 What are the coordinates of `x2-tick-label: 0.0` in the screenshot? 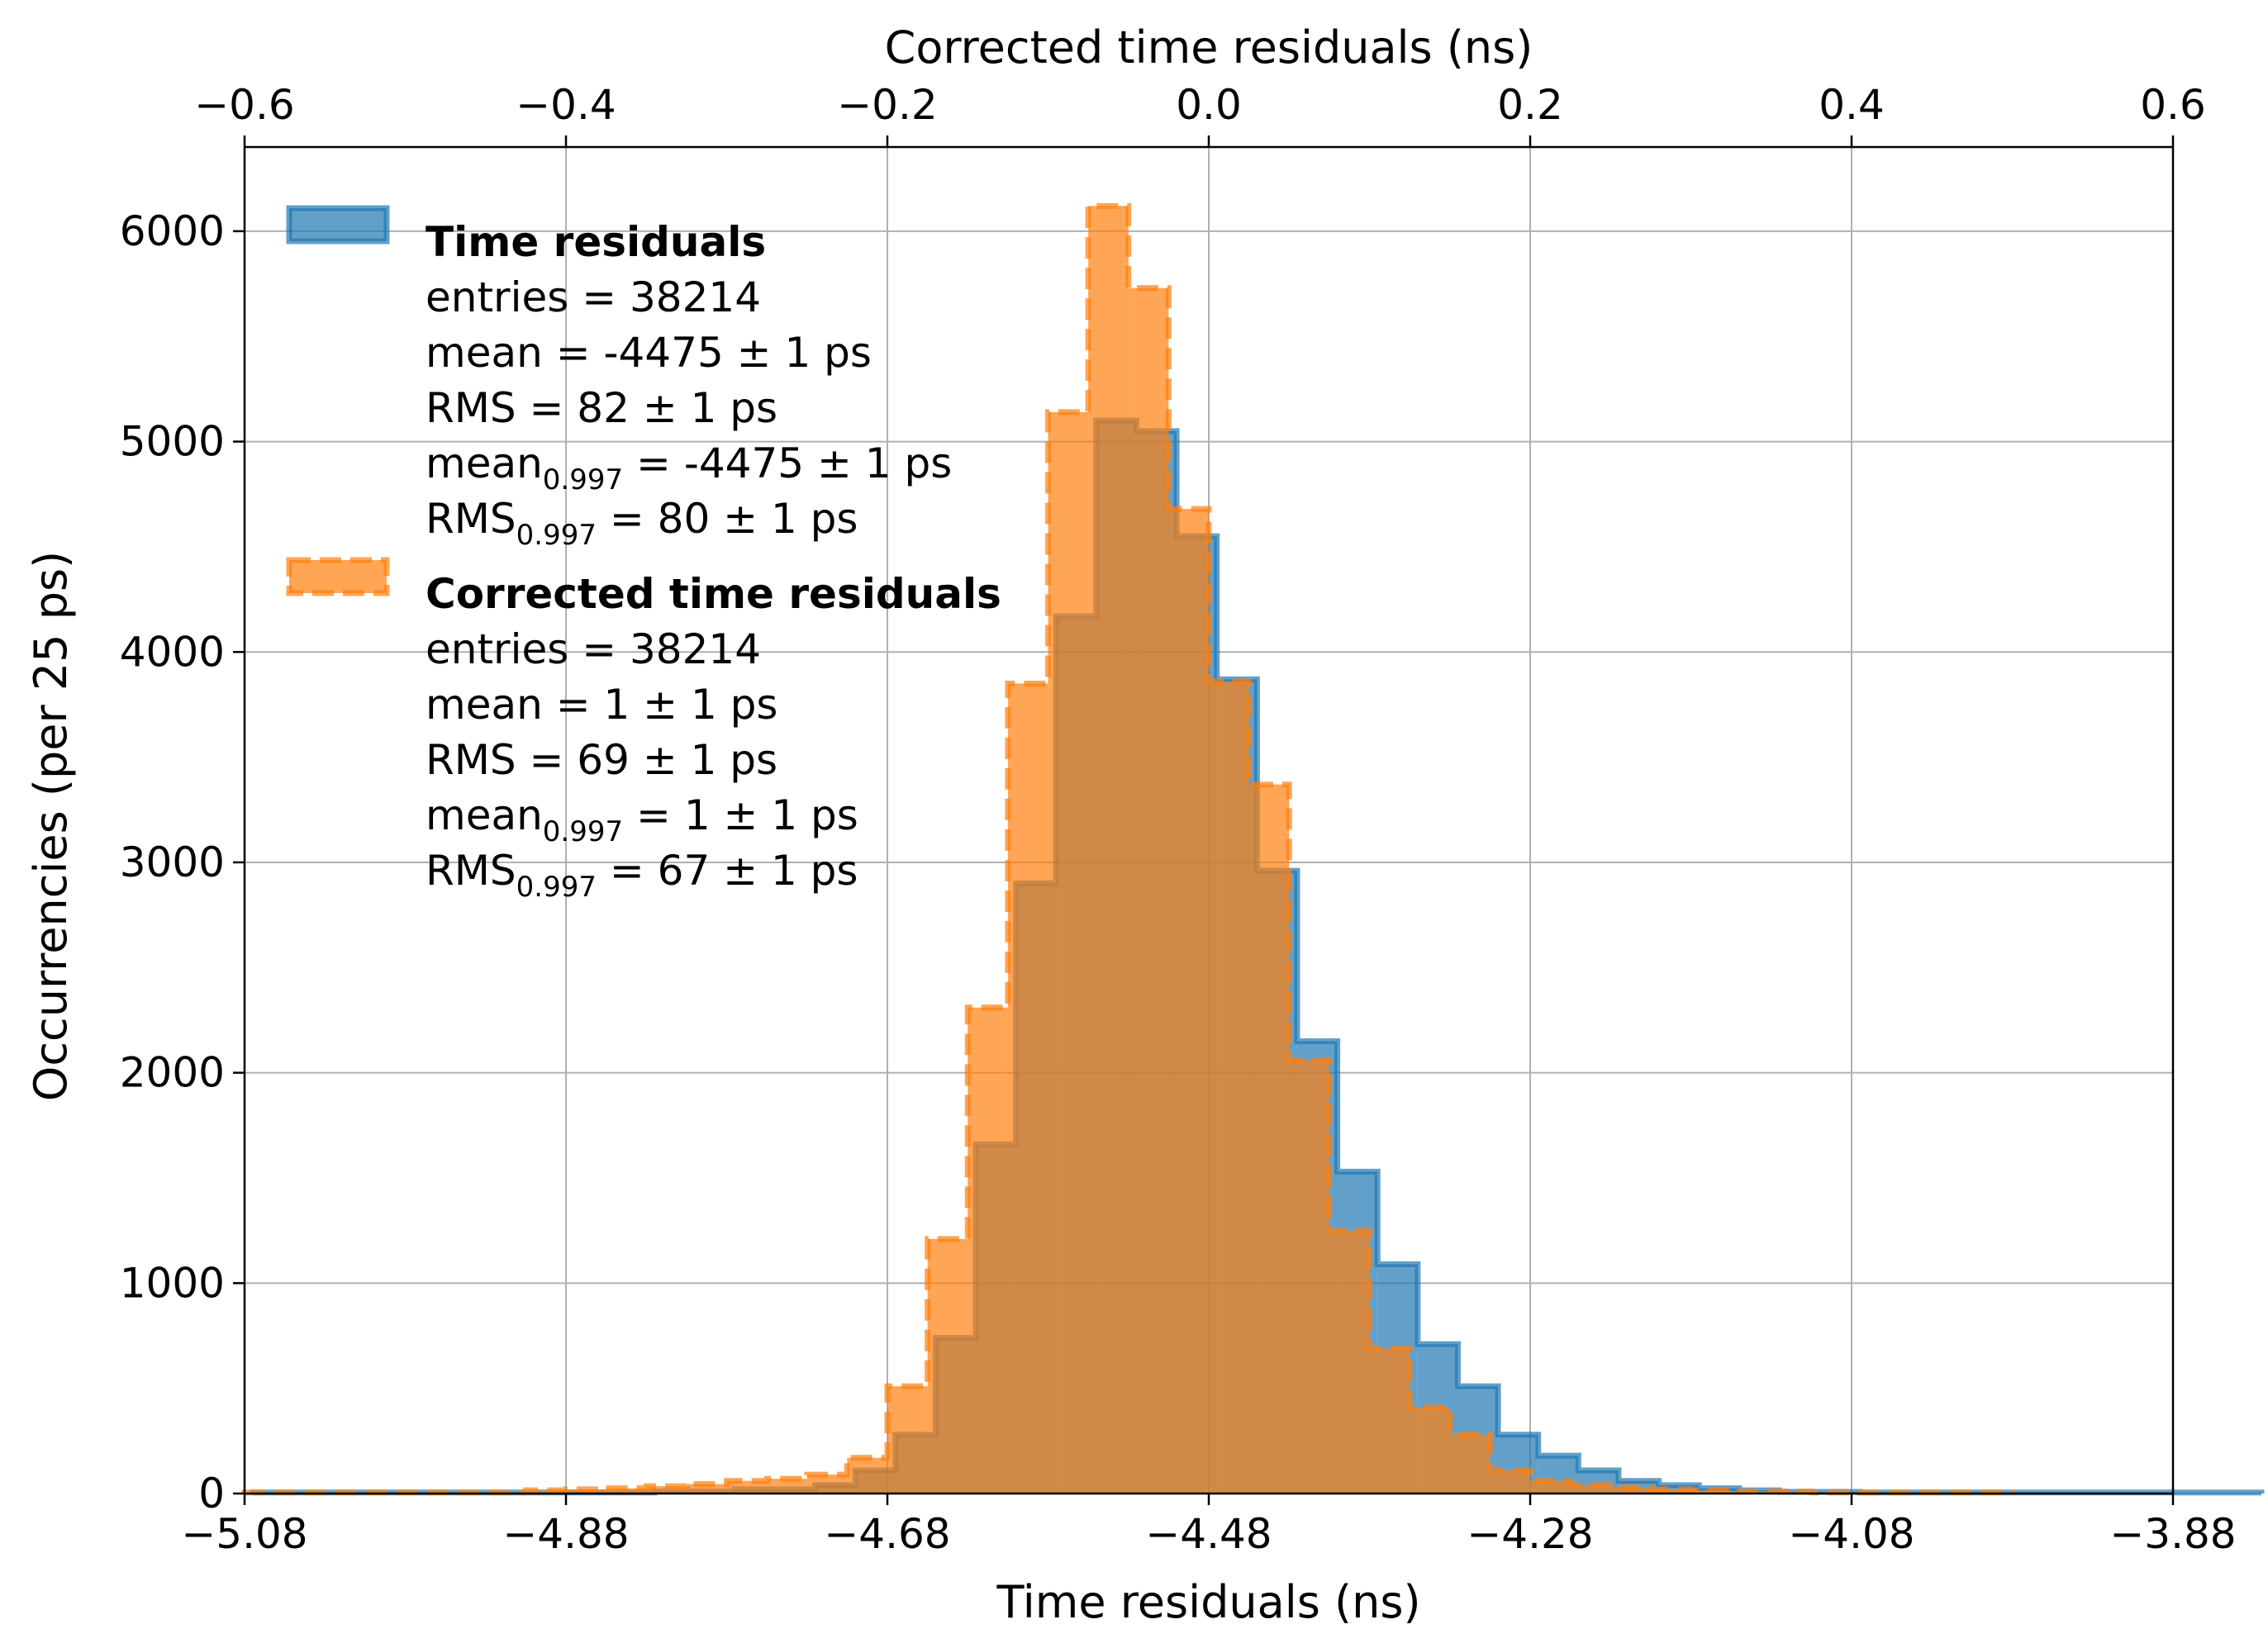 It's located at (1209, 105).